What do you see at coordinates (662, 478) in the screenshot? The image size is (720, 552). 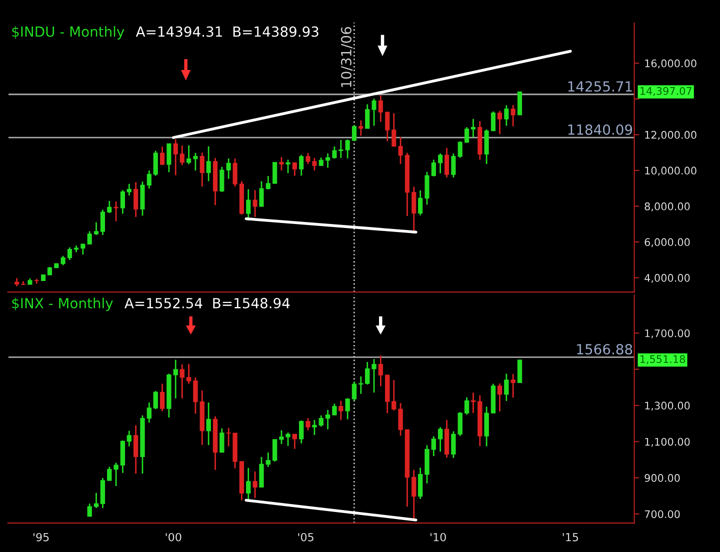 I see `y-tick-label: 900.00` at bounding box center [662, 478].